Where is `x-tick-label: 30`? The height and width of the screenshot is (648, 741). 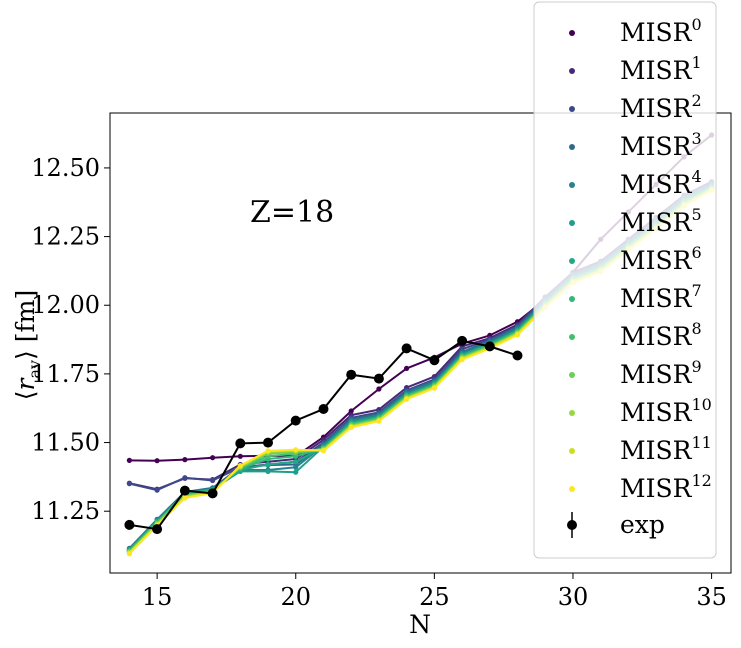 x-tick-label: 30 is located at coordinates (573, 597).